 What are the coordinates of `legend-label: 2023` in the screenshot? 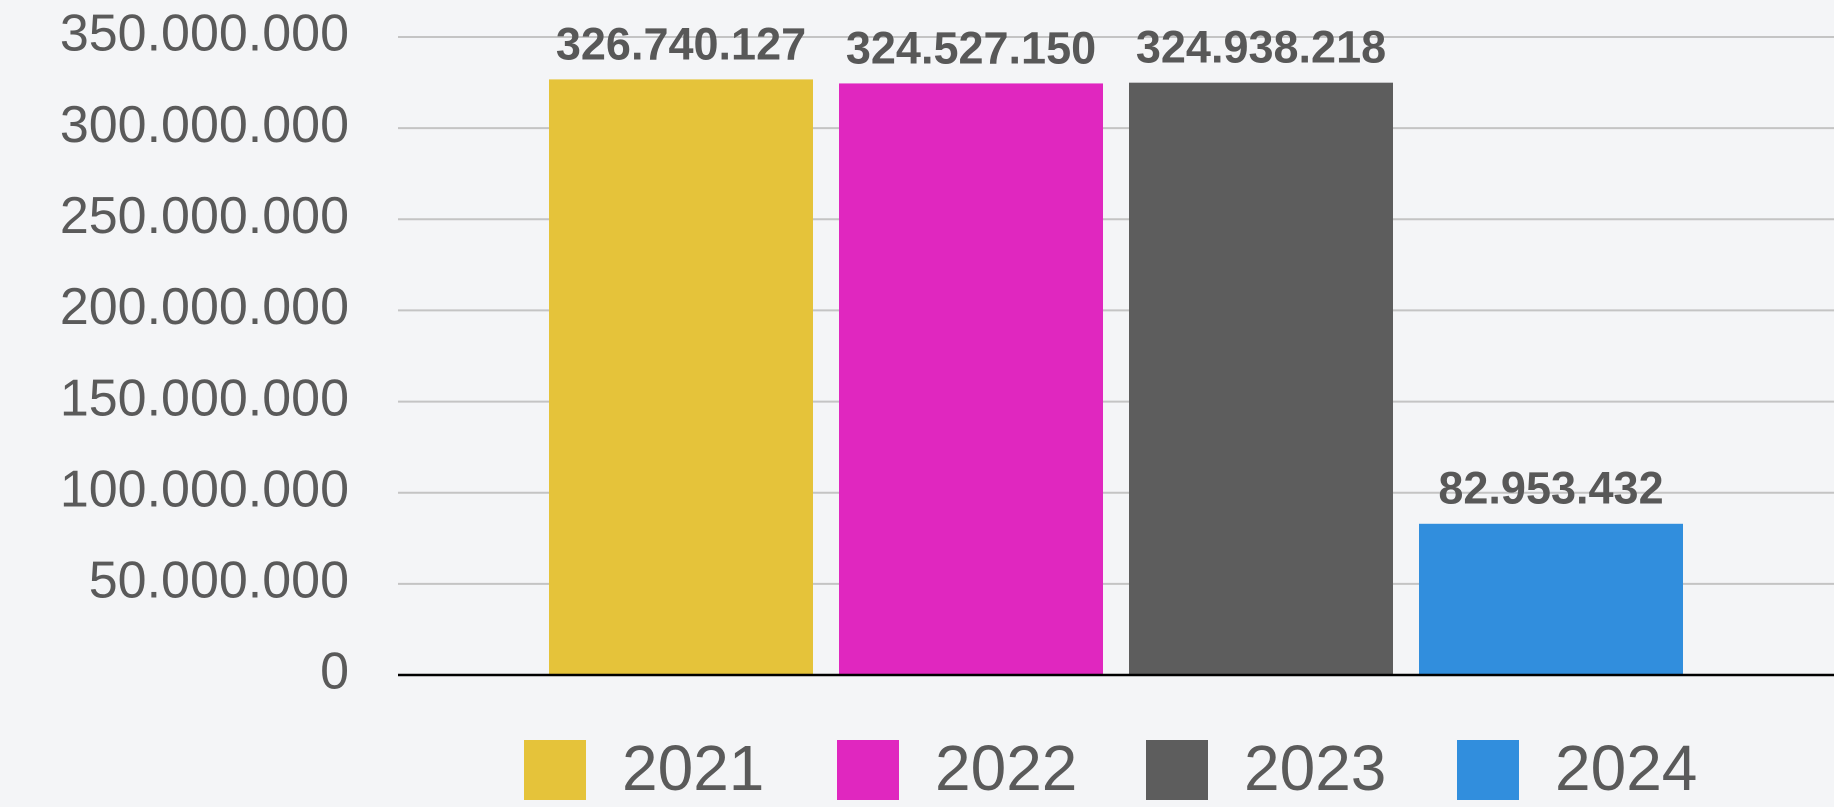 It's located at (1315, 768).